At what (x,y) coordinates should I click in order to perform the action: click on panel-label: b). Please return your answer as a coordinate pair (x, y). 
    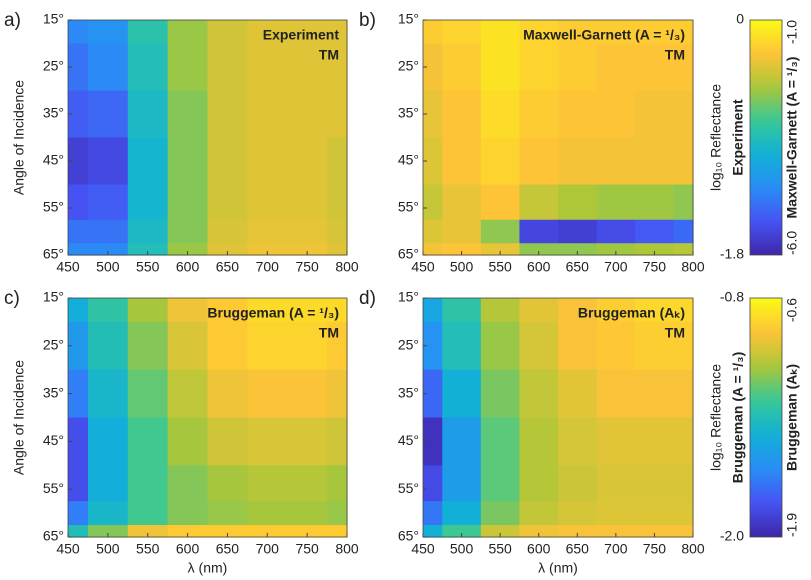
    Looking at the image, I should click on (367, 20).